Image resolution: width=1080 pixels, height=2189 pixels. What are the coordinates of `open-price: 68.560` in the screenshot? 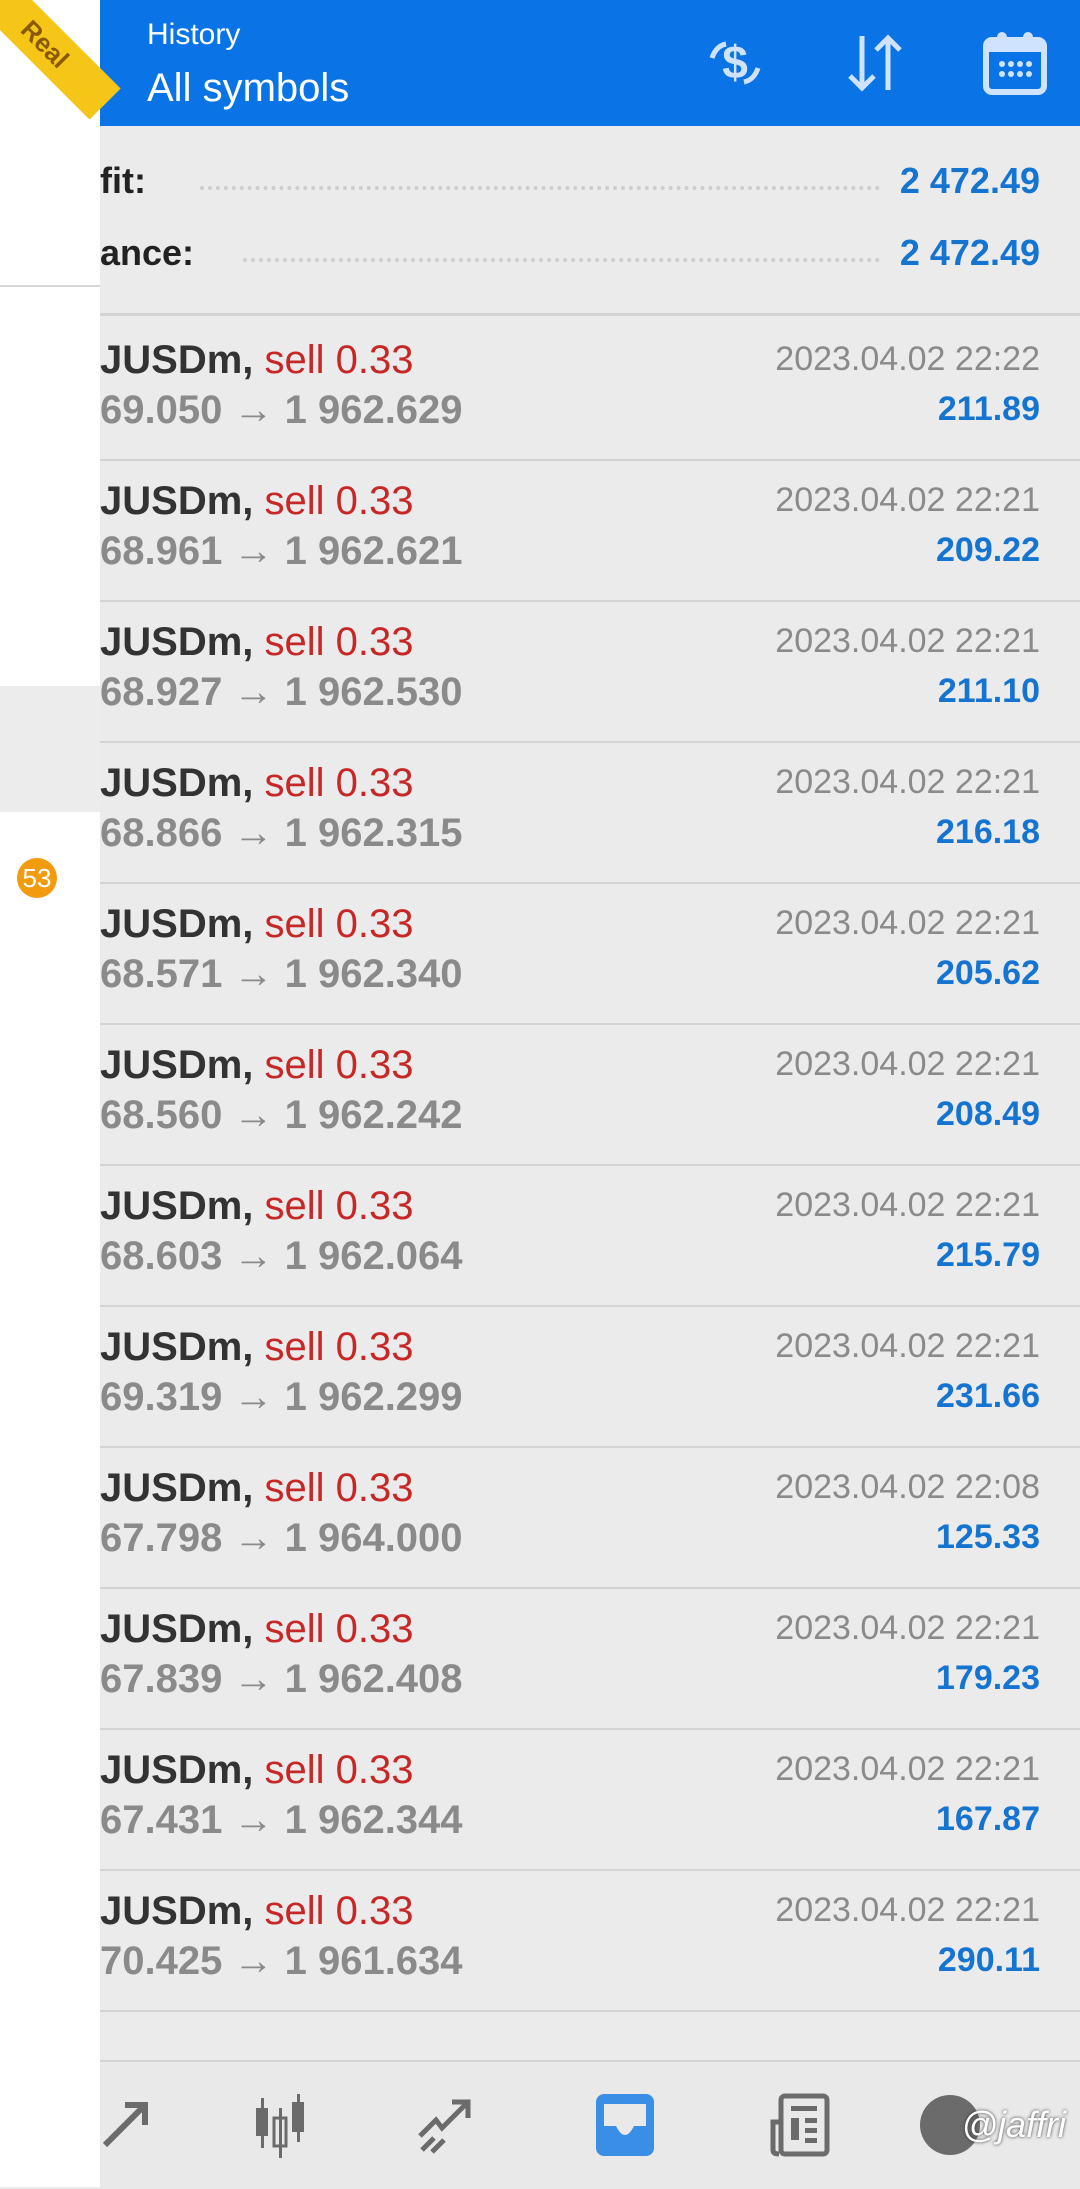 It's located at (161, 1115).